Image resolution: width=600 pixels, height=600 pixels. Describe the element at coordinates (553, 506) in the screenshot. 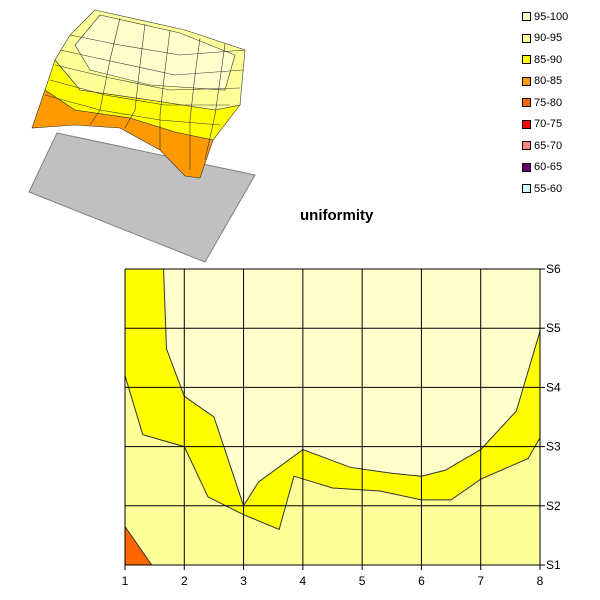

I see `y-tick-label: S2` at that location.